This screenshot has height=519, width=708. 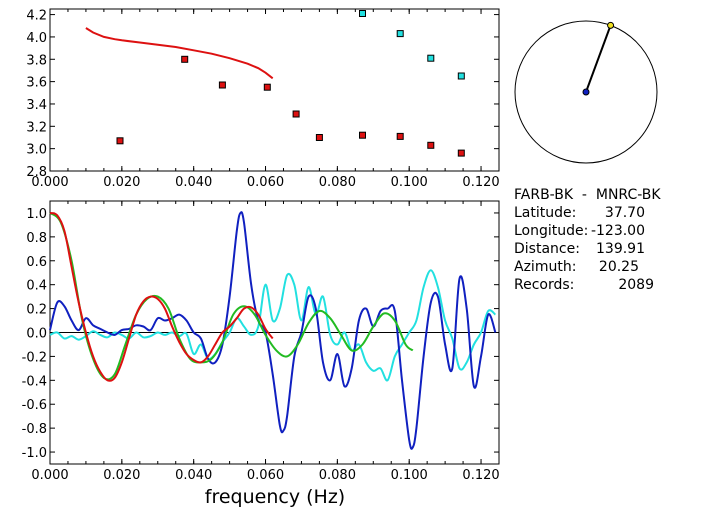 What do you see at coordinates (551, 231) in the screenshot?
I see `longitude-label: Longitude:` at bounding box center [551, 231].